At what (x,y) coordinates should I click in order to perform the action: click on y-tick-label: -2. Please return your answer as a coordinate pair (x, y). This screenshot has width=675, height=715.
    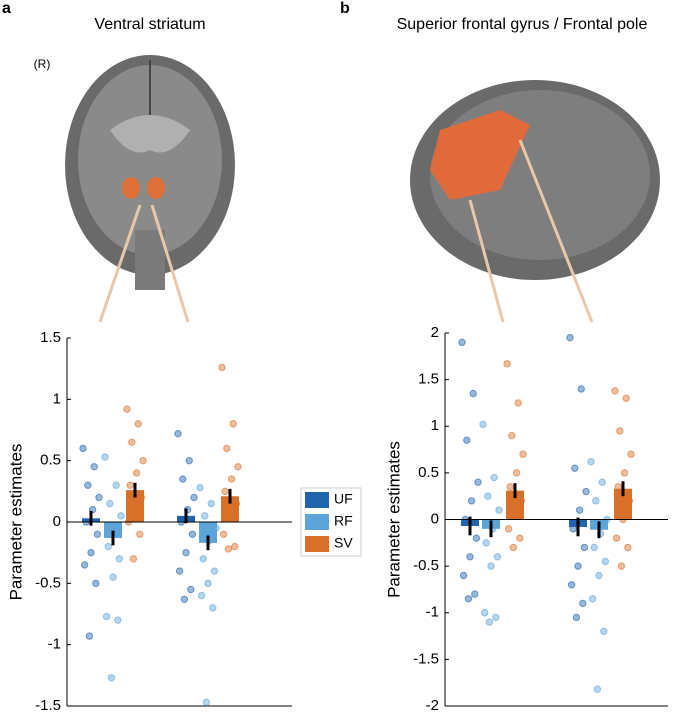
    Looking at the image, I should click on (432, 705).